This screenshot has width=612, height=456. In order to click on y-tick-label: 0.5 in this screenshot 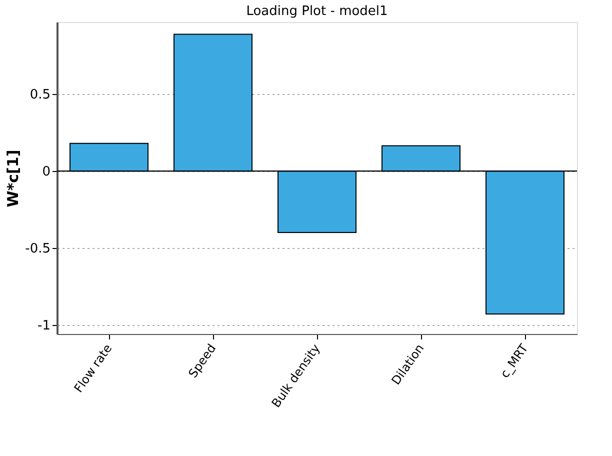, I will do `click(40, 95)`.